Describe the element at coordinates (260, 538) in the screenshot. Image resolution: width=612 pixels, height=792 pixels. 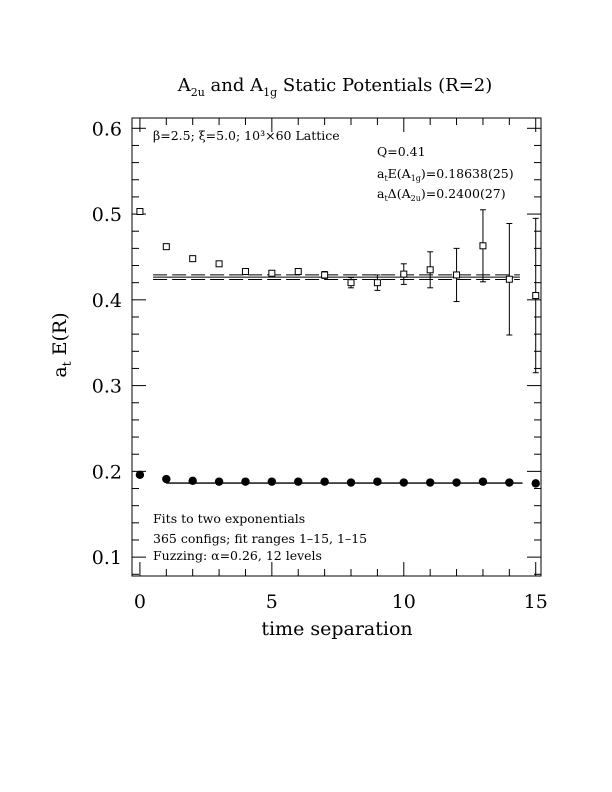
I see `annotation-configs: 365 configs; fit ranges 1–15, 1–15` at that location.